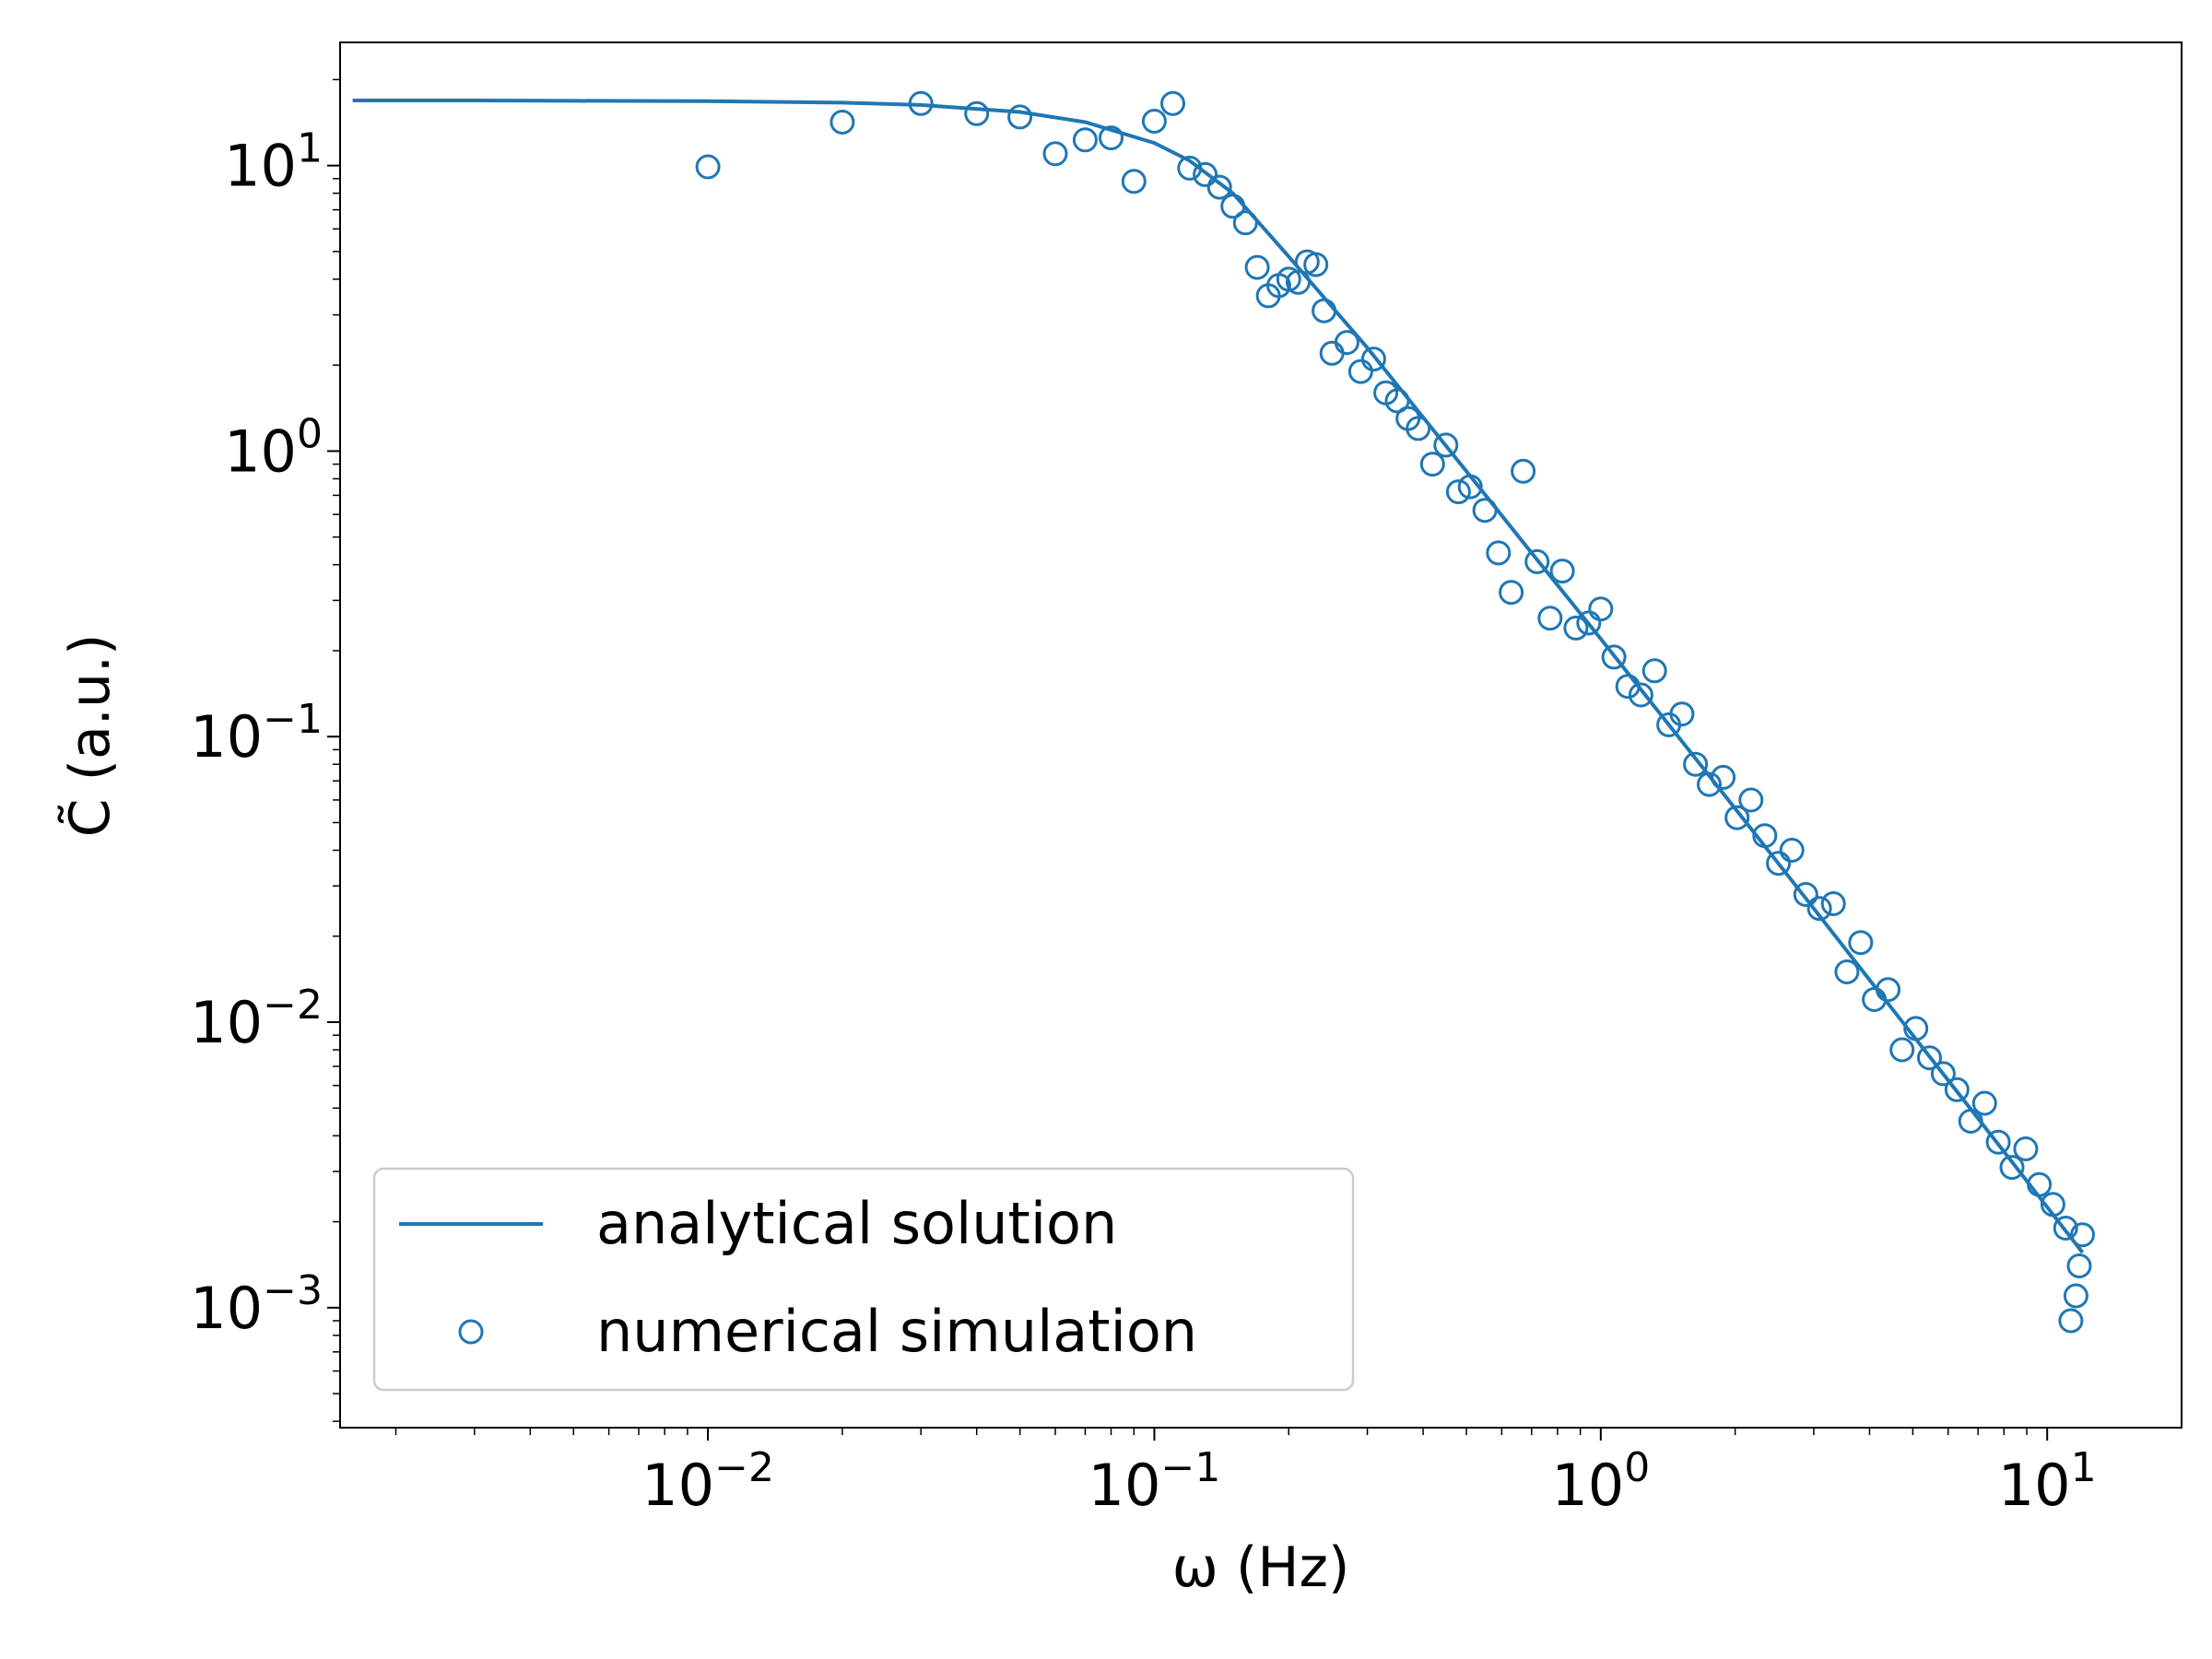 The height and width of the screenshot is (1659, 2212). I want to click on y-tick-label: 10⁰, so click(273, 447).